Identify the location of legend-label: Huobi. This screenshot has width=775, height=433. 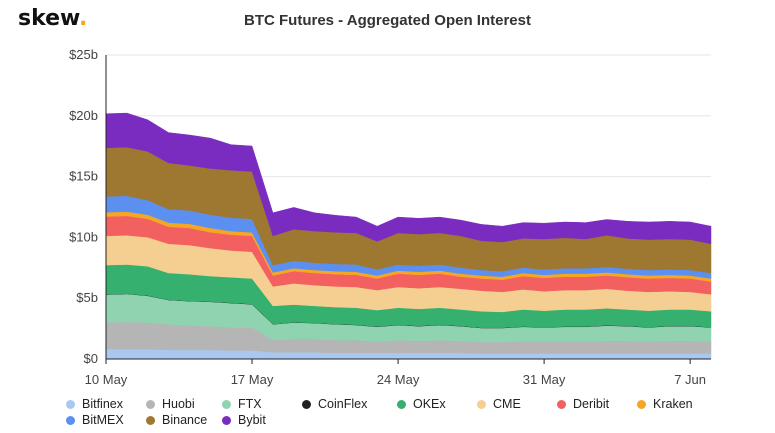
(178, 404).